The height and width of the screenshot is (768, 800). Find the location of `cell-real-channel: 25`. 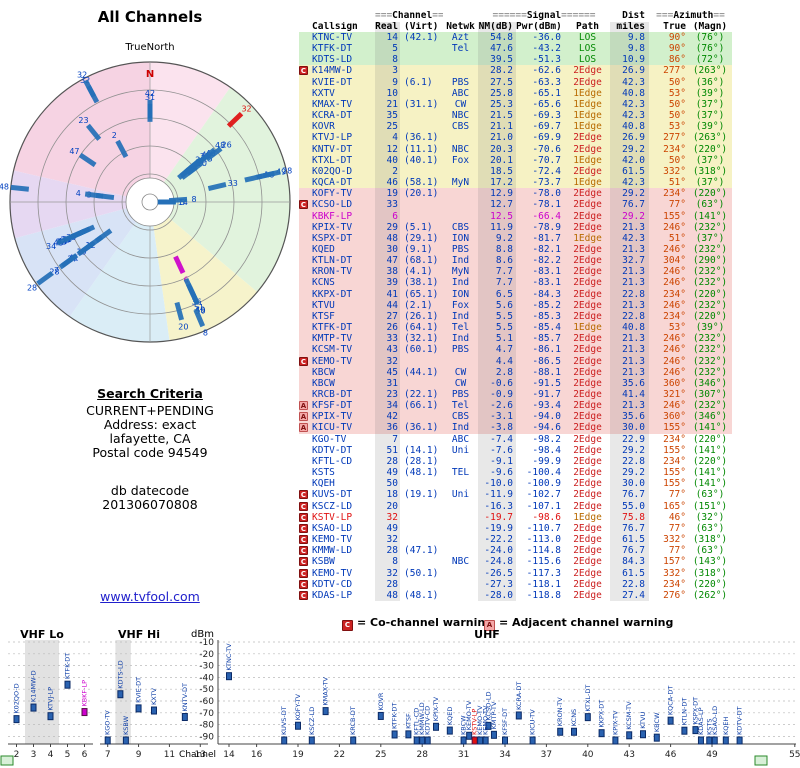

cell-real-channel: 25 is located at coordinates (387, 127).